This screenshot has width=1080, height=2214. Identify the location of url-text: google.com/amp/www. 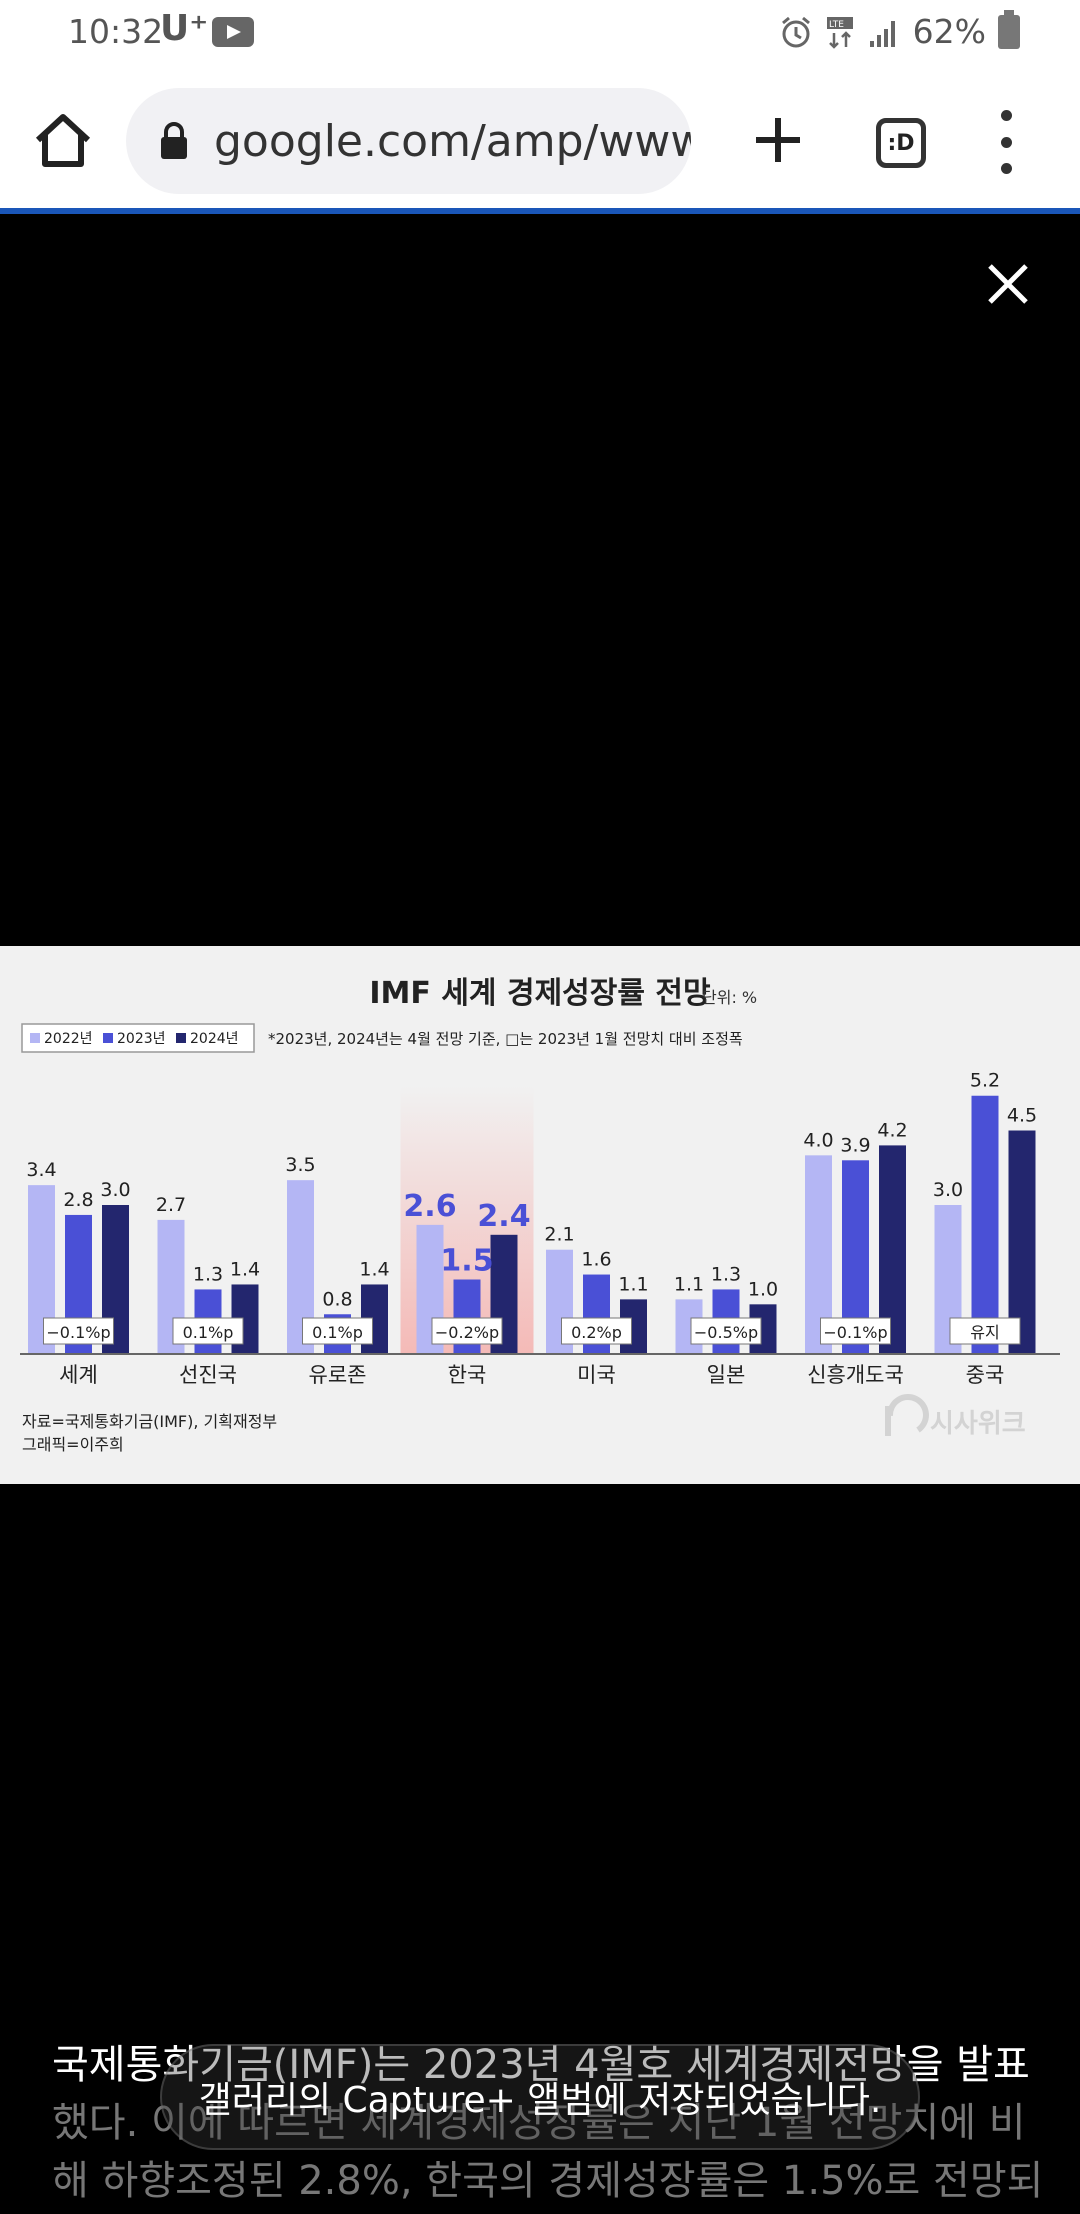
(452, 141).